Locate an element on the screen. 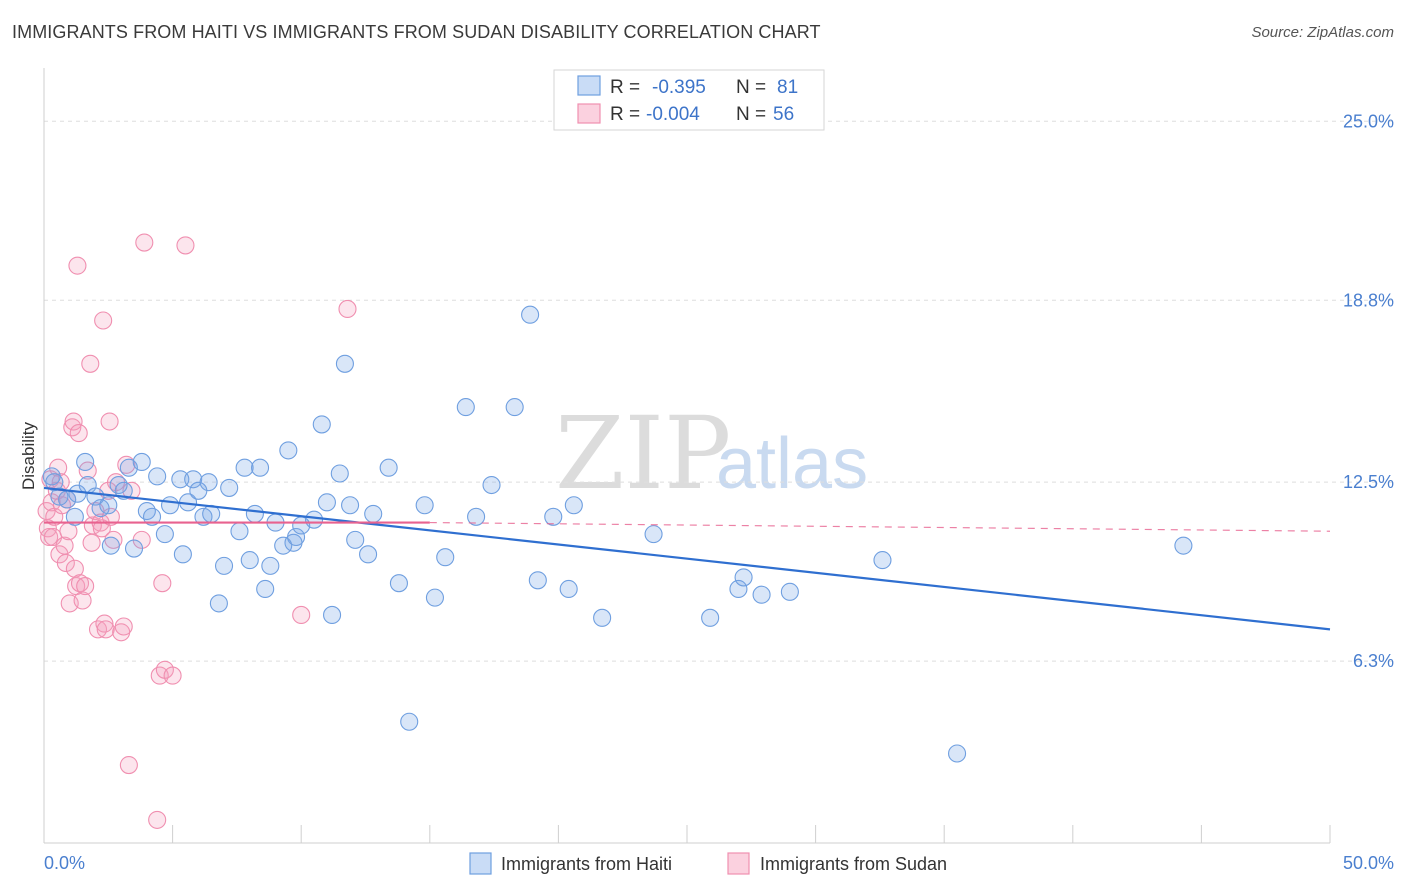  stats-box: R = -0.395 N = 81 R = -0.004 N = 56 is located at coordinates (689, 100).